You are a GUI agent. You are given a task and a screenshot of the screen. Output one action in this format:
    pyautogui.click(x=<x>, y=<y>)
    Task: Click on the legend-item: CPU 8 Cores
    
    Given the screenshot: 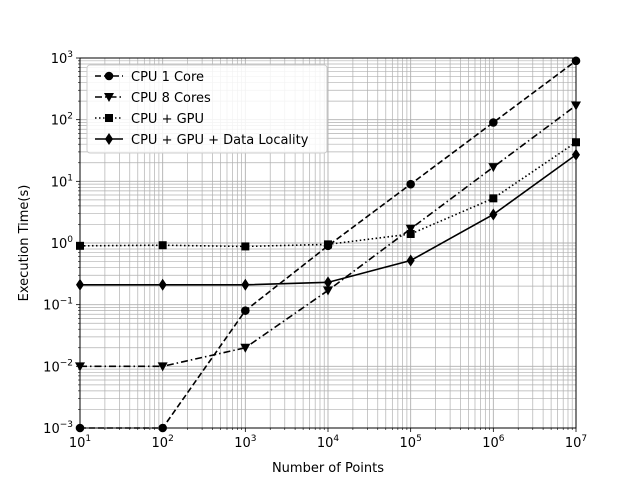 What is the action you would take?
    pyautogui.click(x=153, y=98)
    